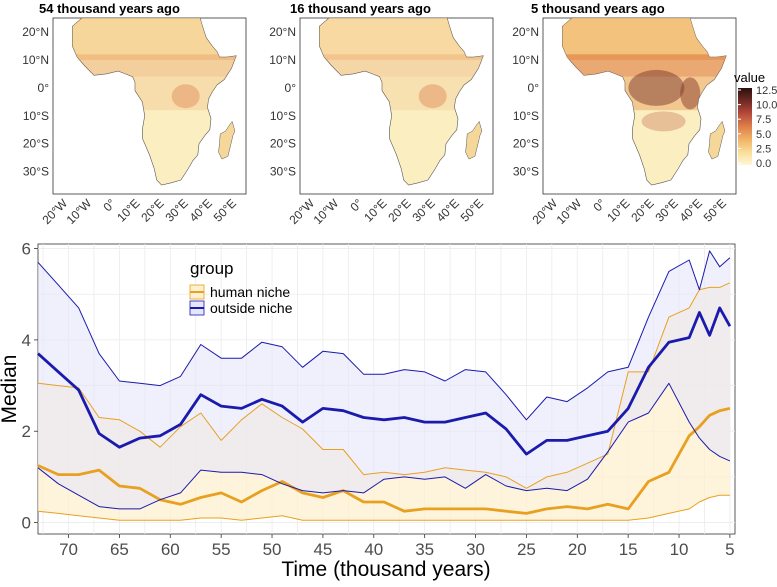 The width and height of the screenshot is (777, 587). Describe the element at coordinates (475, 549) in the screenshot. I see `x-tick-label: 30` at that location.